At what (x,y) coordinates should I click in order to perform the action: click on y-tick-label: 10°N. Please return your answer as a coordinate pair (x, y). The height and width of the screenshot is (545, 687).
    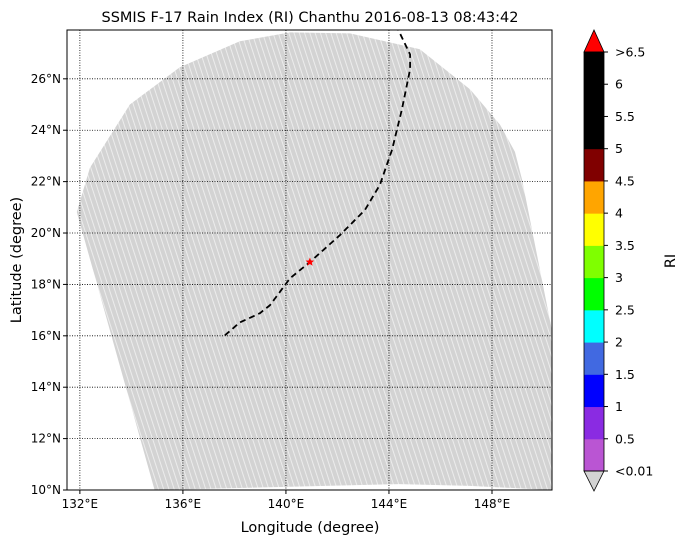
    Looking at the image, I should click on (46, 490).